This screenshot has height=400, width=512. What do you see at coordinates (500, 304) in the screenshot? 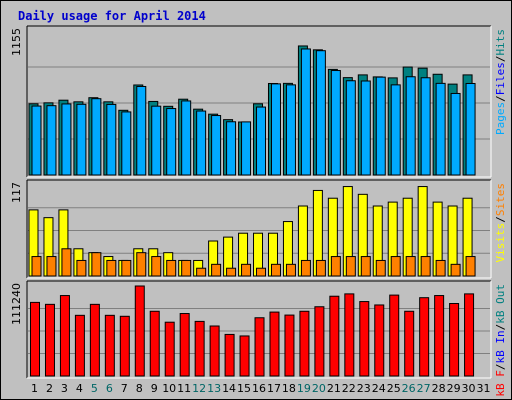
I see `legend-entry: kB Out` at bounding box center [500, 304].